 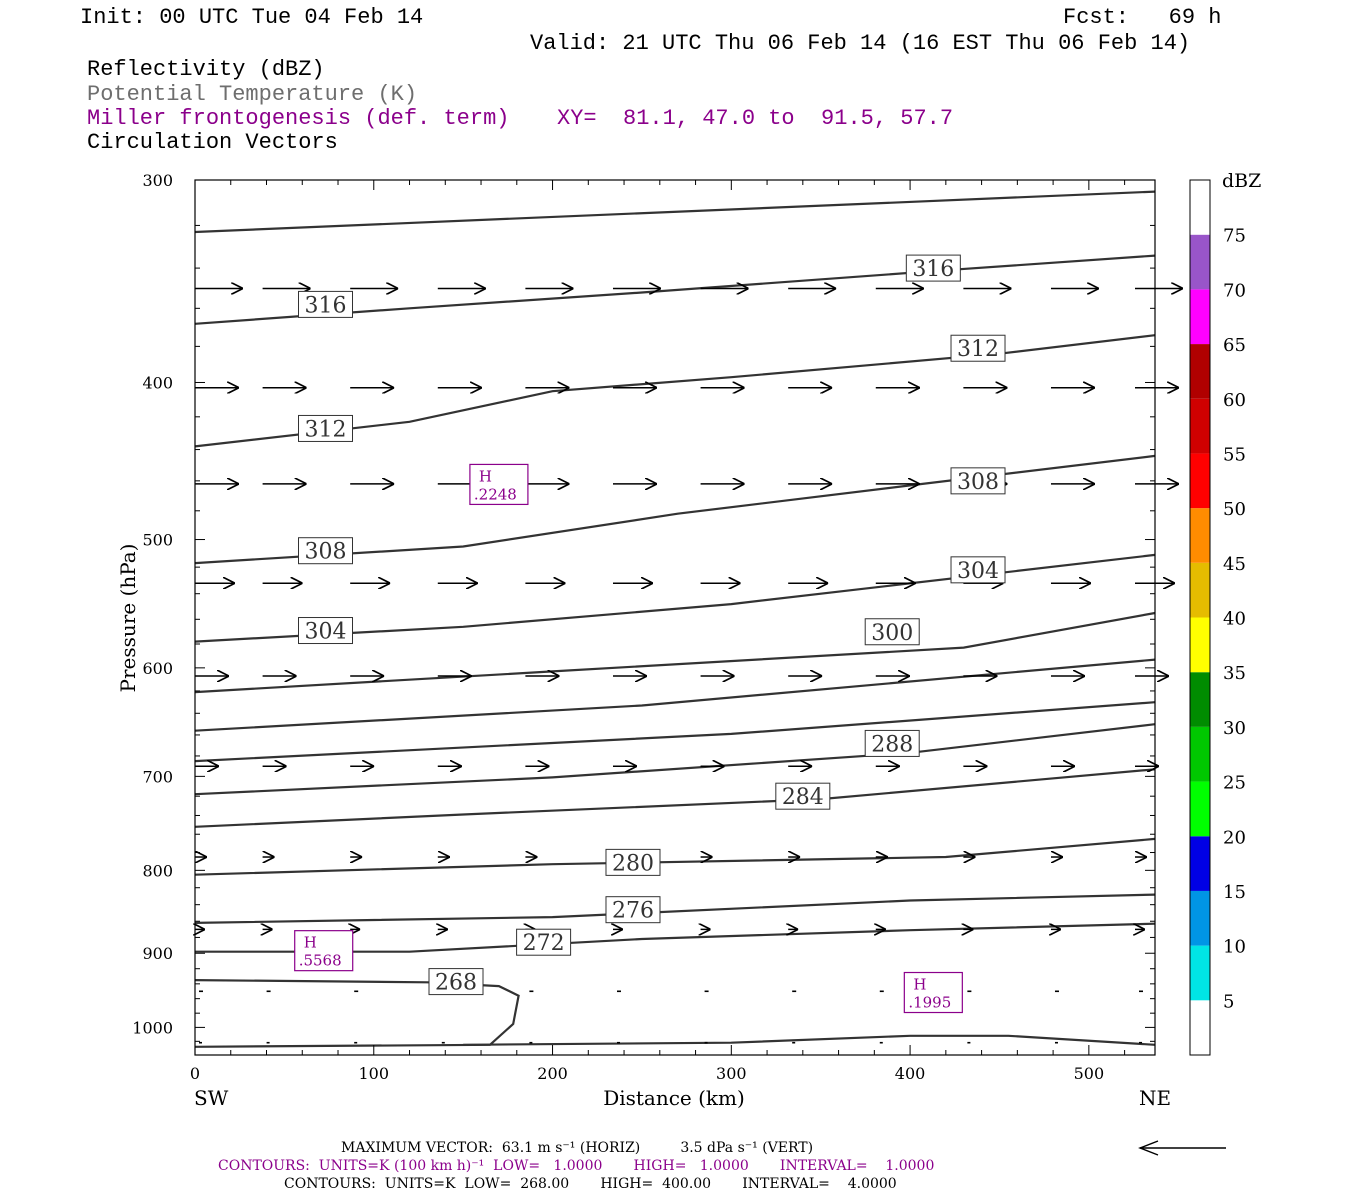 What do you see at coordinates (1234, 783) in the screenshot?
I see `colorbar-level-label: 25` at bounding box center [1234, 783].